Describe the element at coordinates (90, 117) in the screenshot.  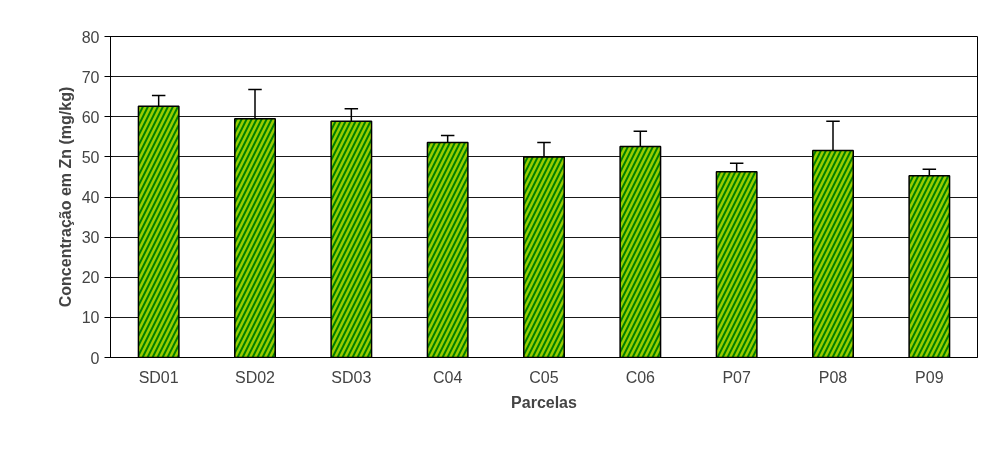
I see `y-tick-label: 60` at that location.